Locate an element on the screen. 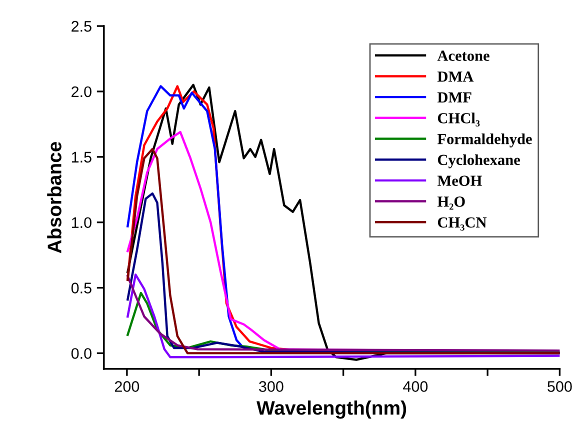 The image size is (577, 434). y-tick-label: 1.5 is located at coordinates (82, 157).